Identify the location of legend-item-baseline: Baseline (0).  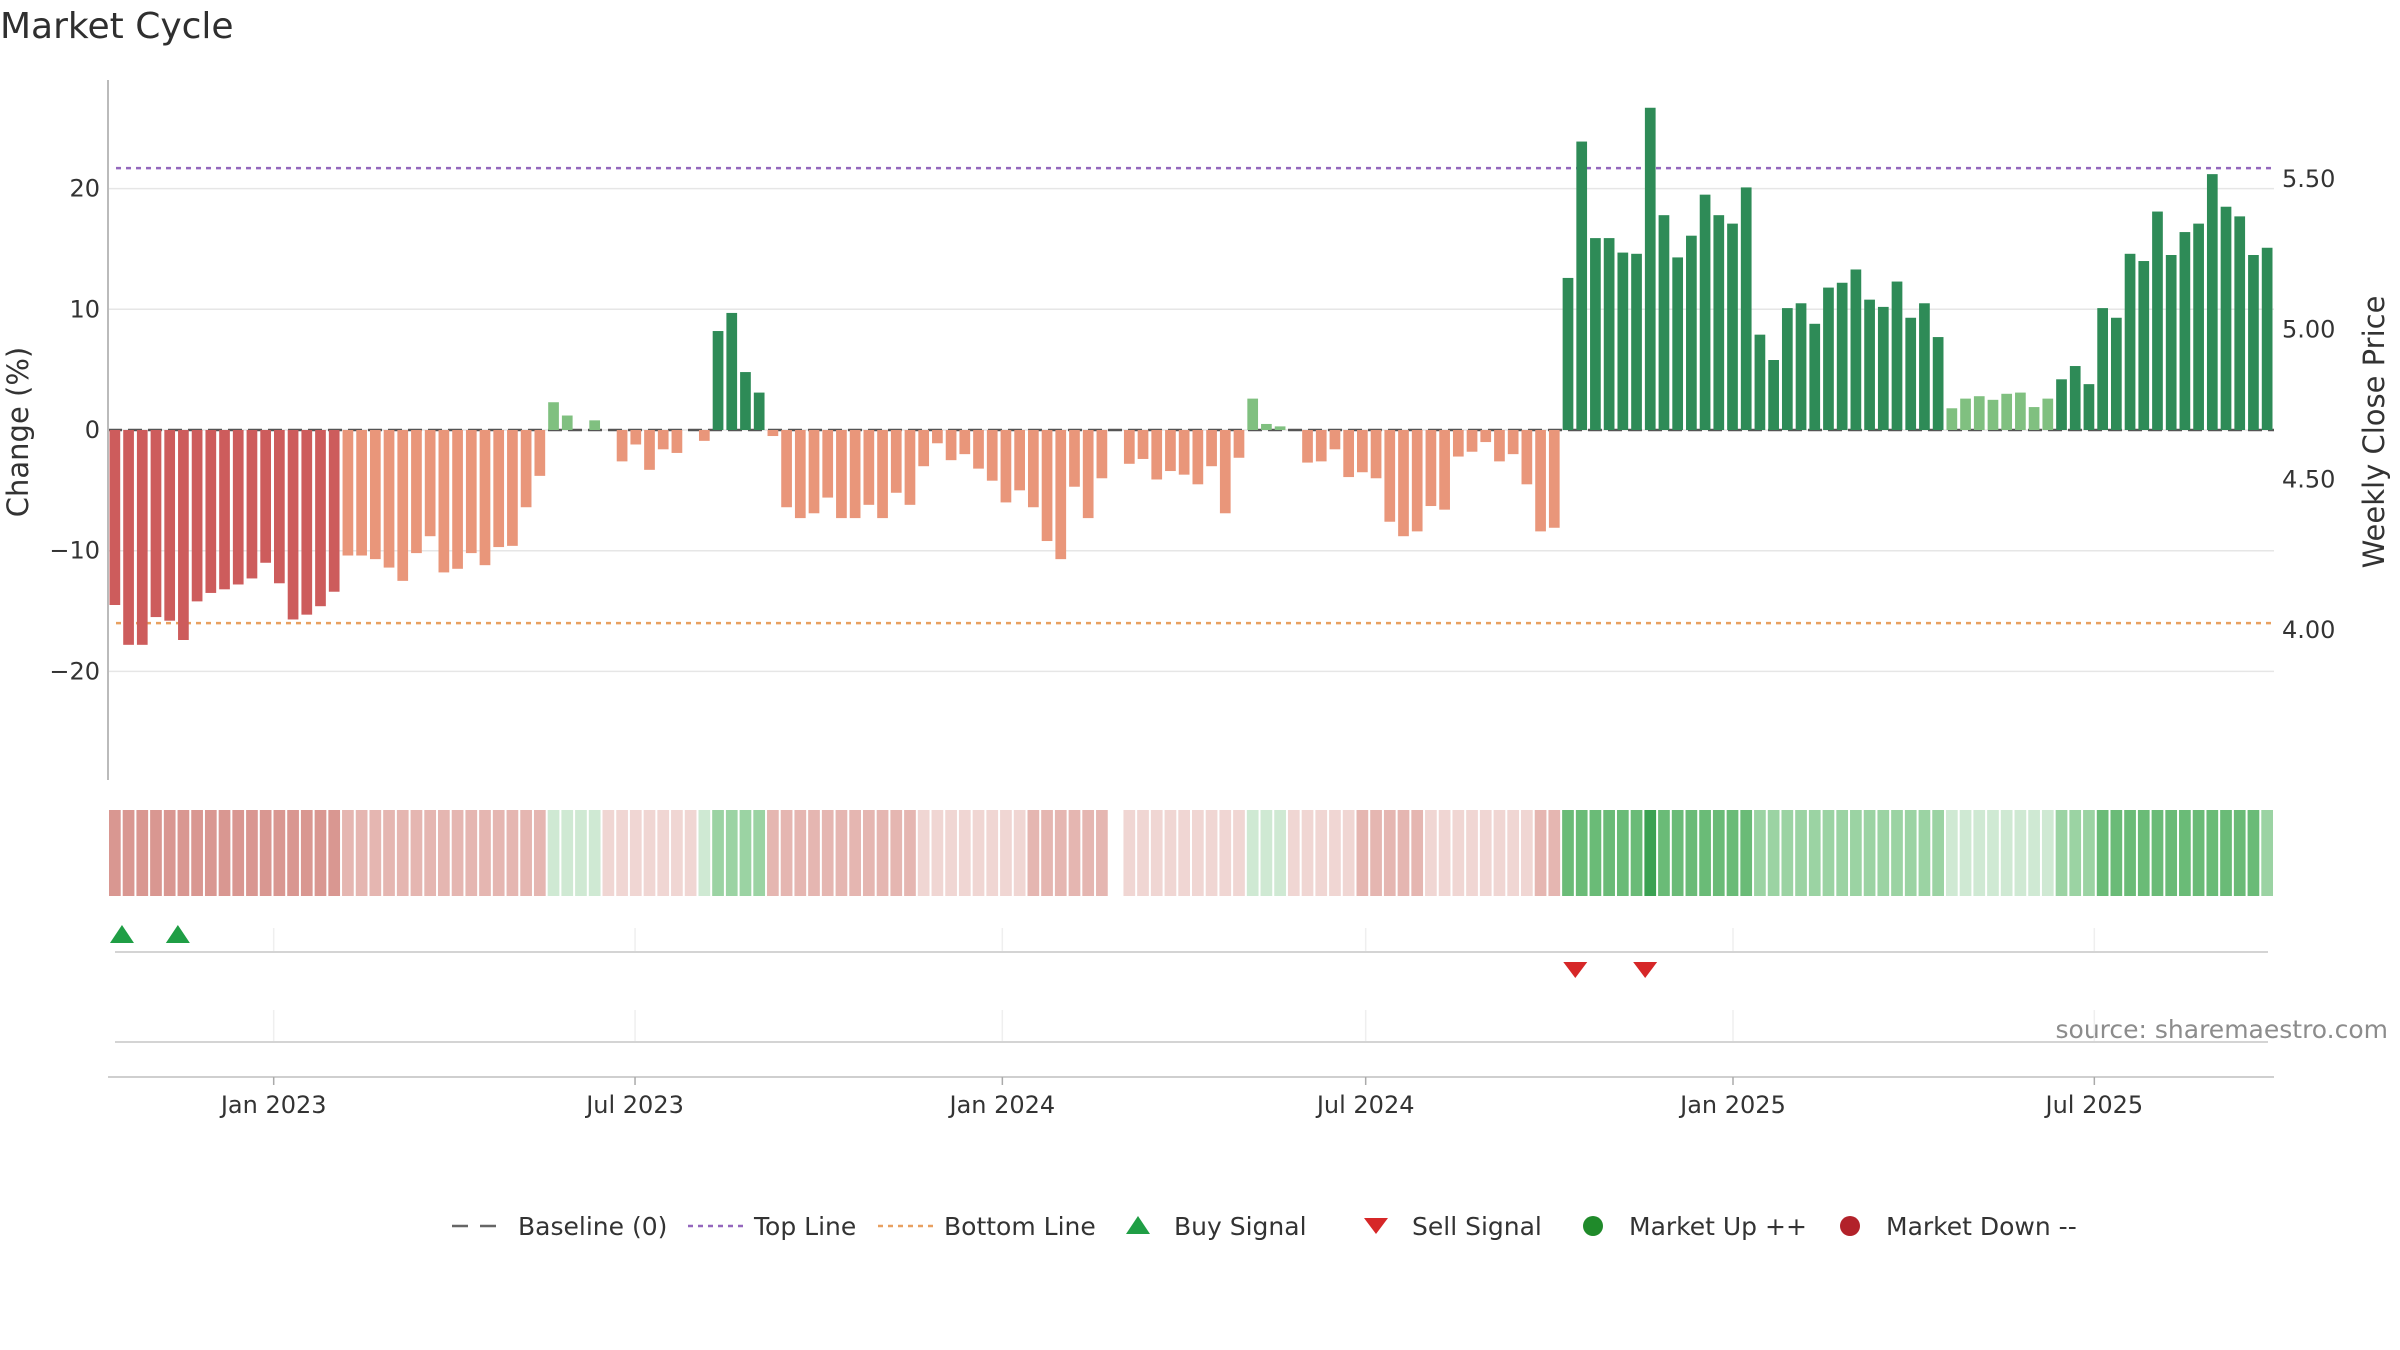
(559, 1226).